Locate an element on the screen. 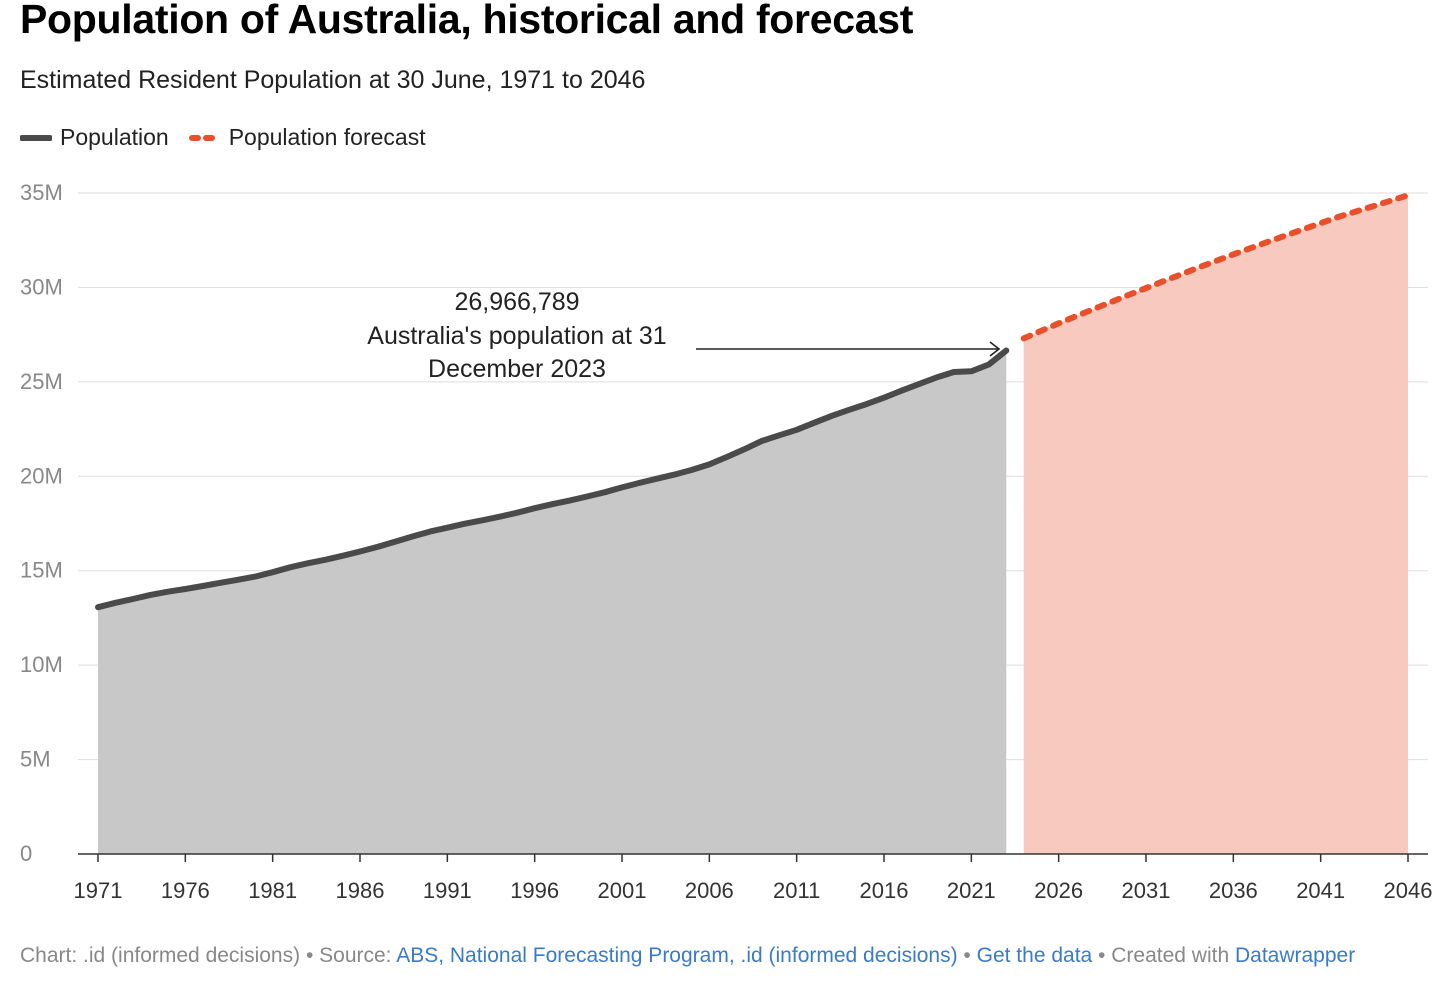  annotation-arrow-head is located at coordinates (995, 349).